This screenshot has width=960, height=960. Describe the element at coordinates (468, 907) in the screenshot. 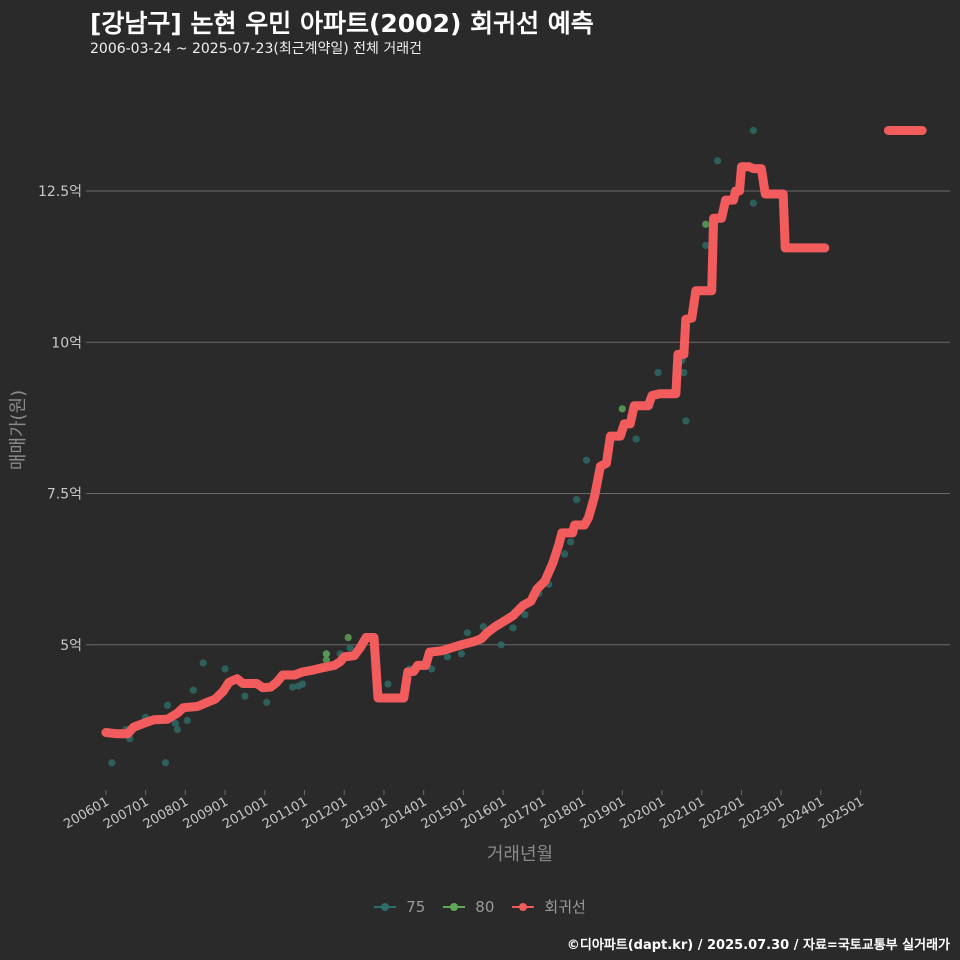

I see `legend-item-80: 80` at that location.